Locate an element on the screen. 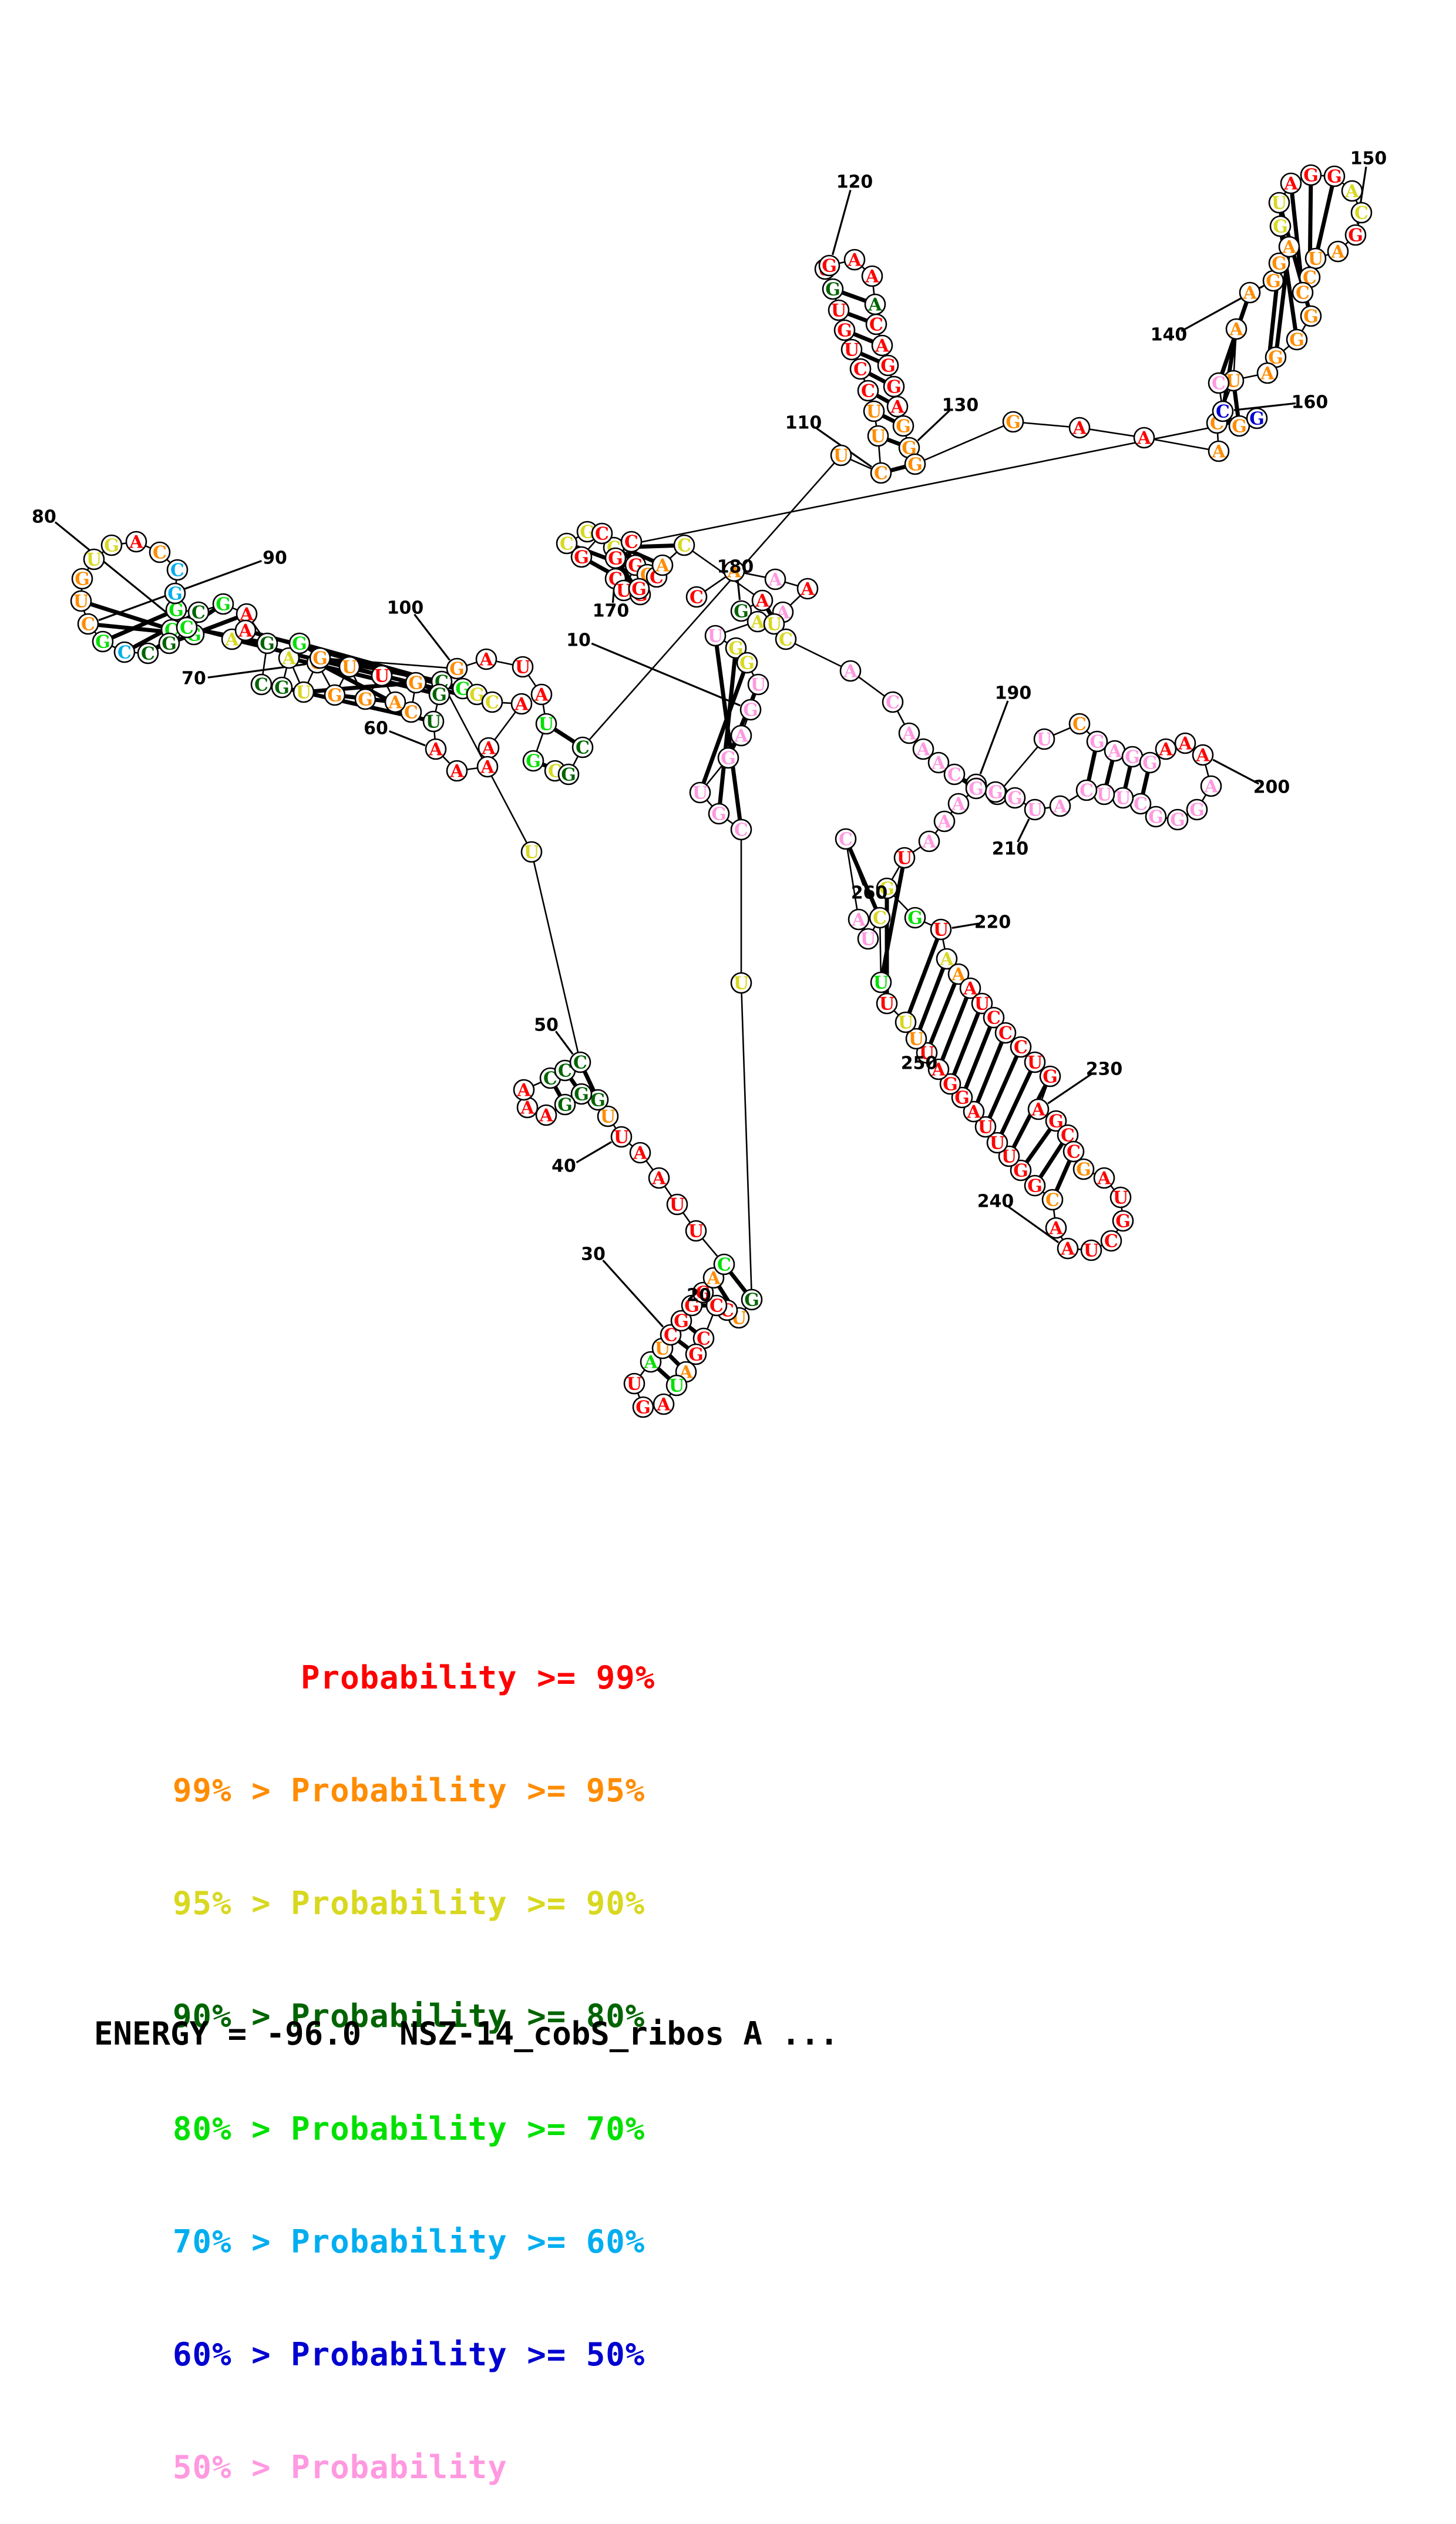 This screenshot has width=1456, height=2524. position-label-180: 180 is located at coordinates (735, 567).